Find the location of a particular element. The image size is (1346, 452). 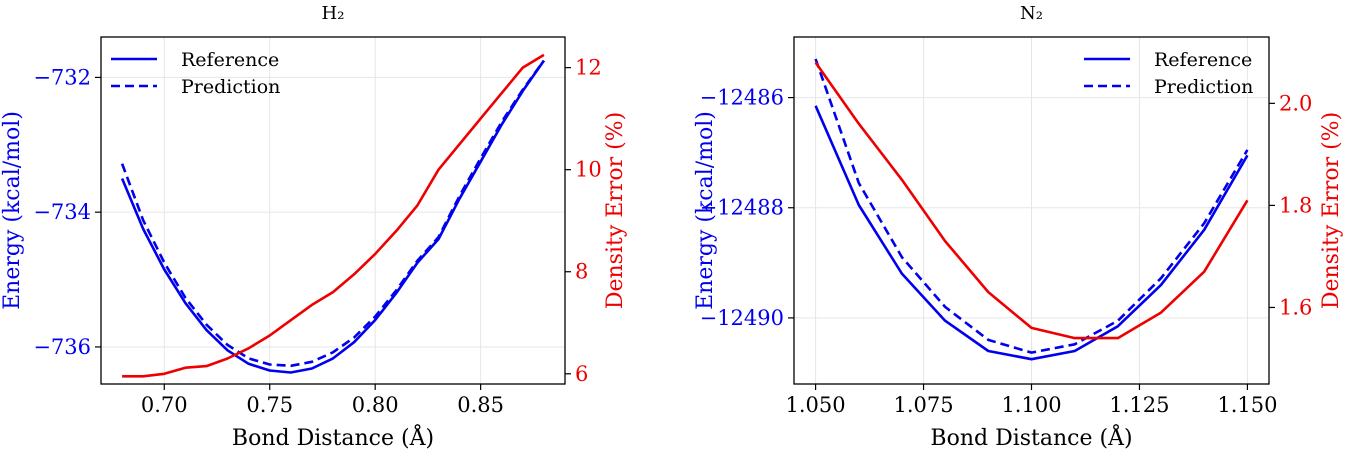

chart-title: H₂ is located at coordinates (333, 13).